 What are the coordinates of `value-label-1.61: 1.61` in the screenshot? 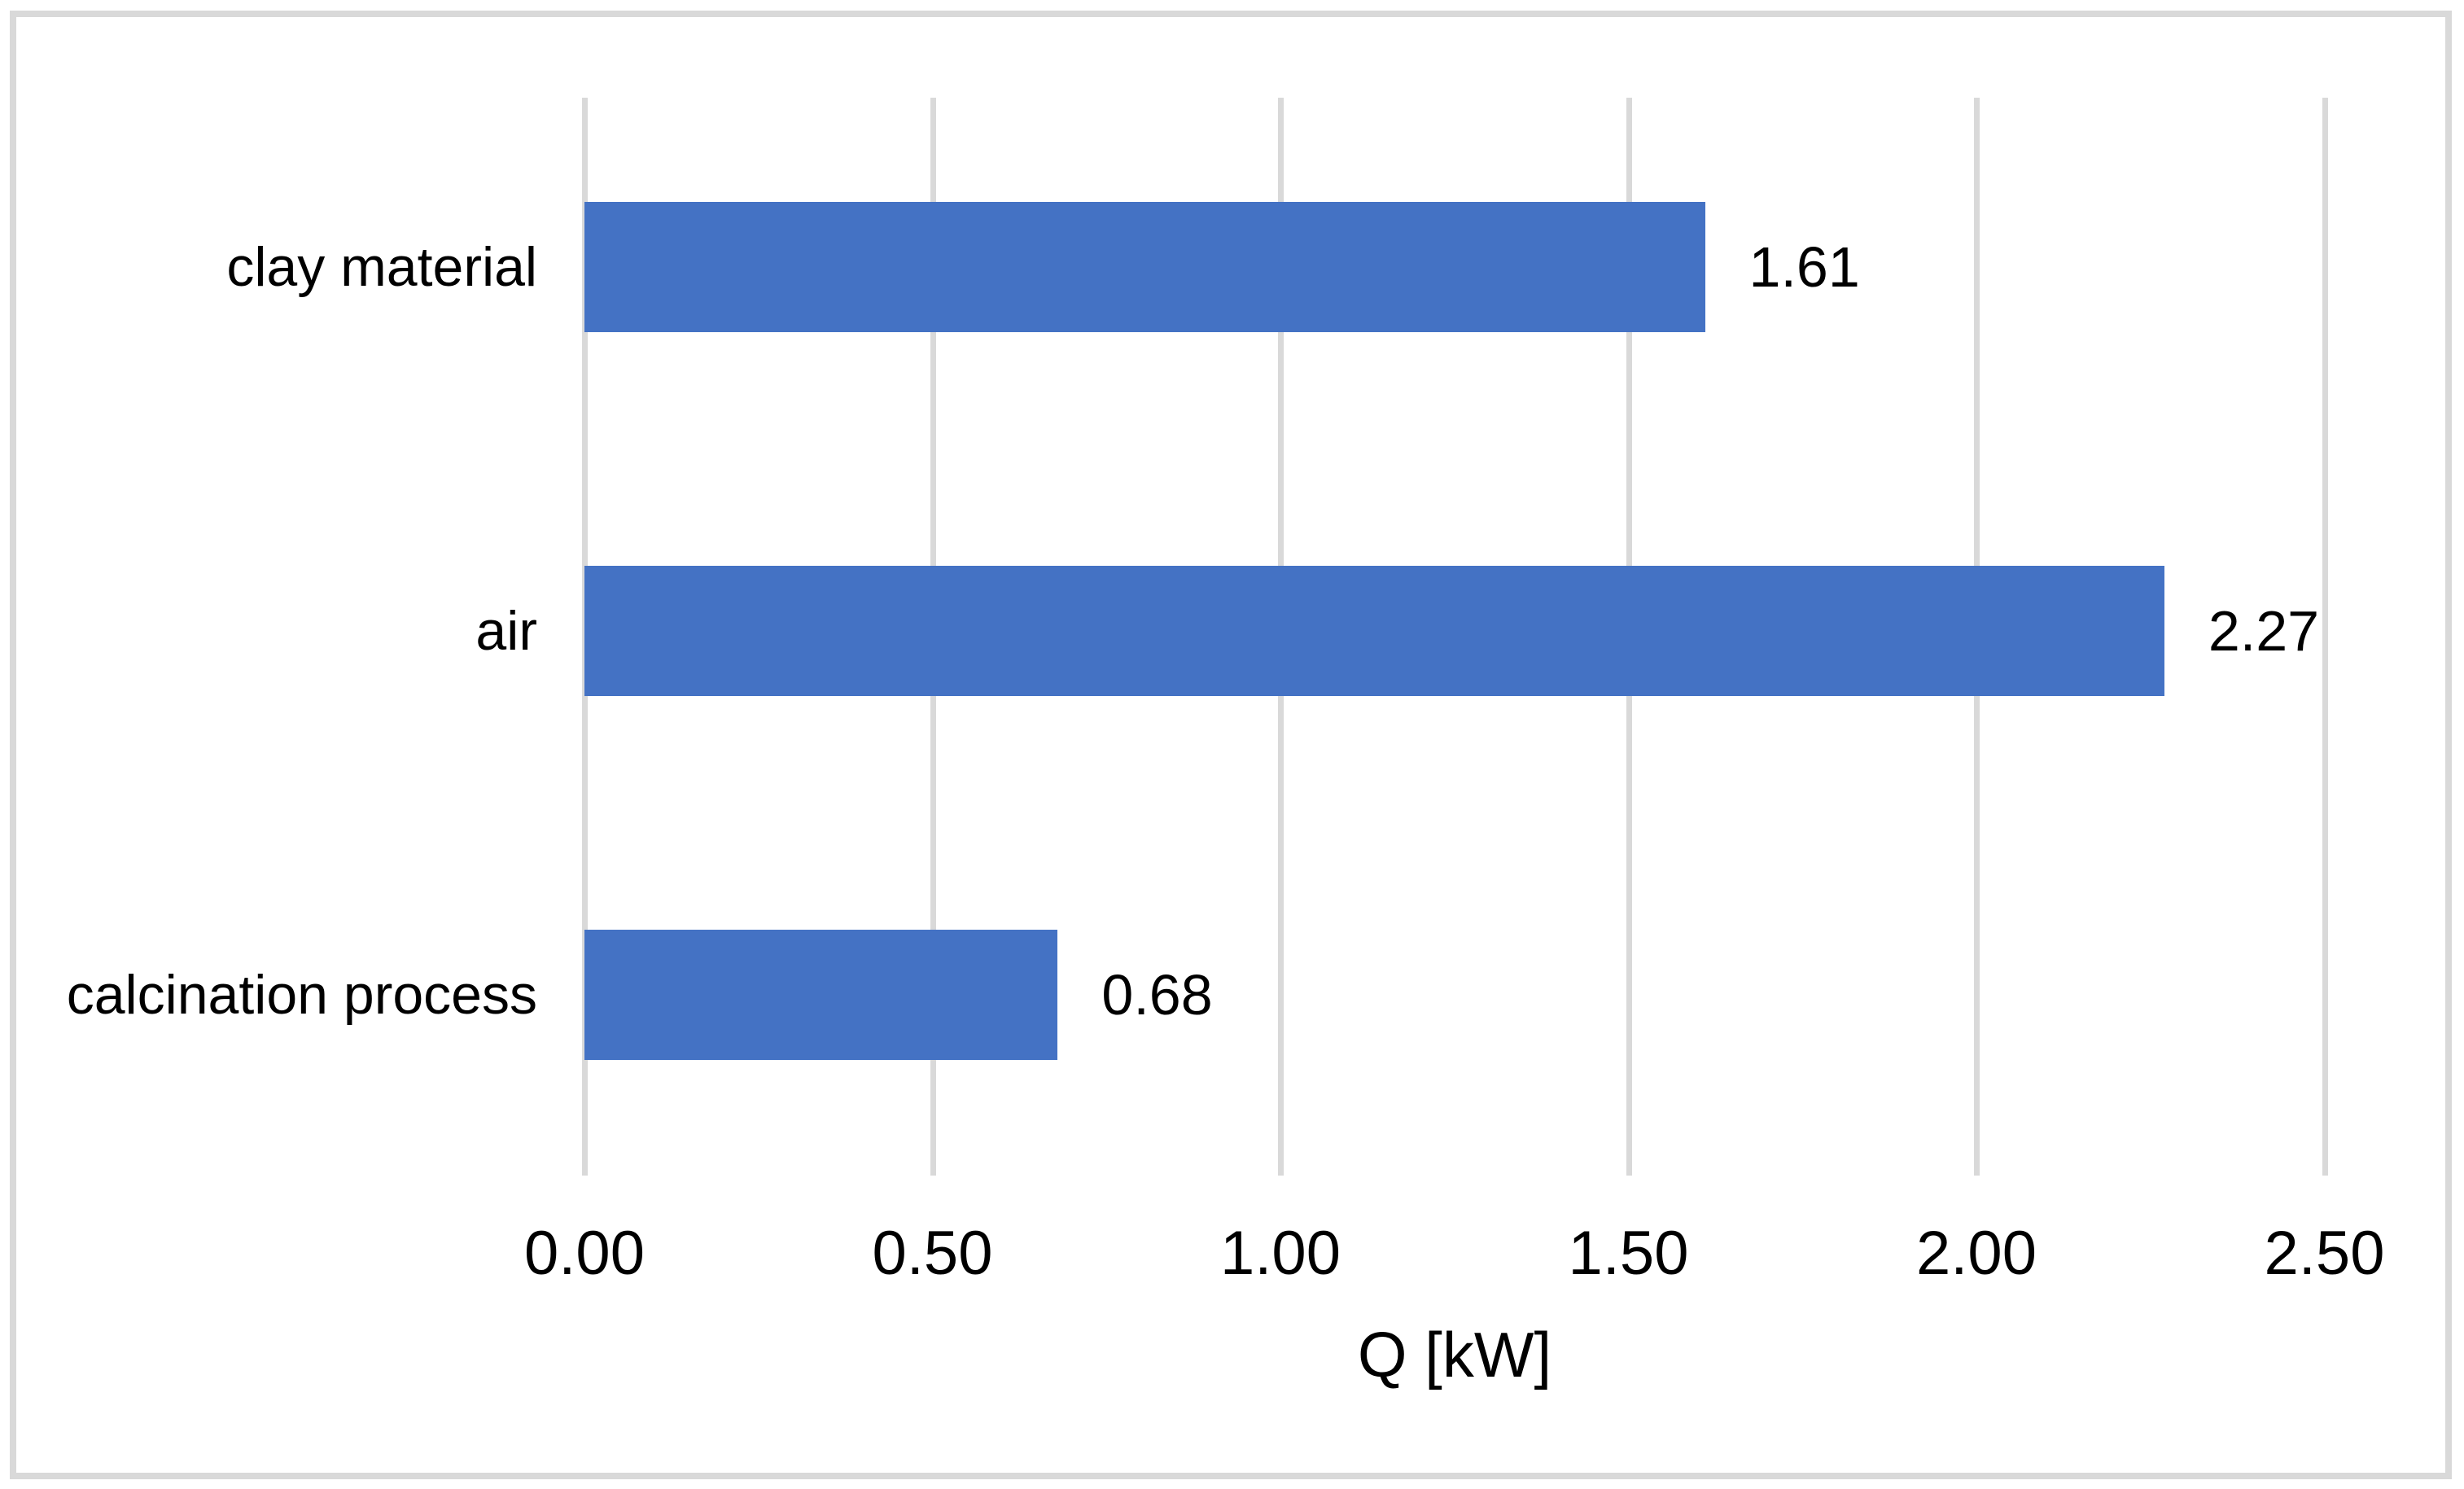 It's located at (1804, 267).